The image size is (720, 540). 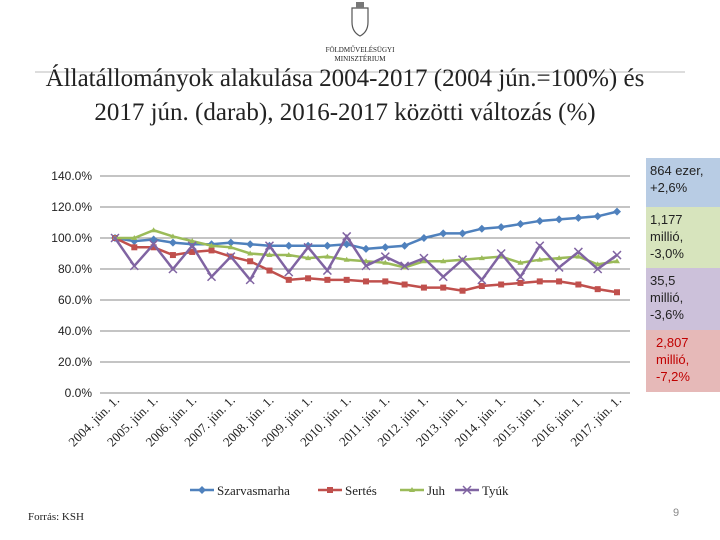 I want to click on annotation-bg, so click(x=683, y=361).